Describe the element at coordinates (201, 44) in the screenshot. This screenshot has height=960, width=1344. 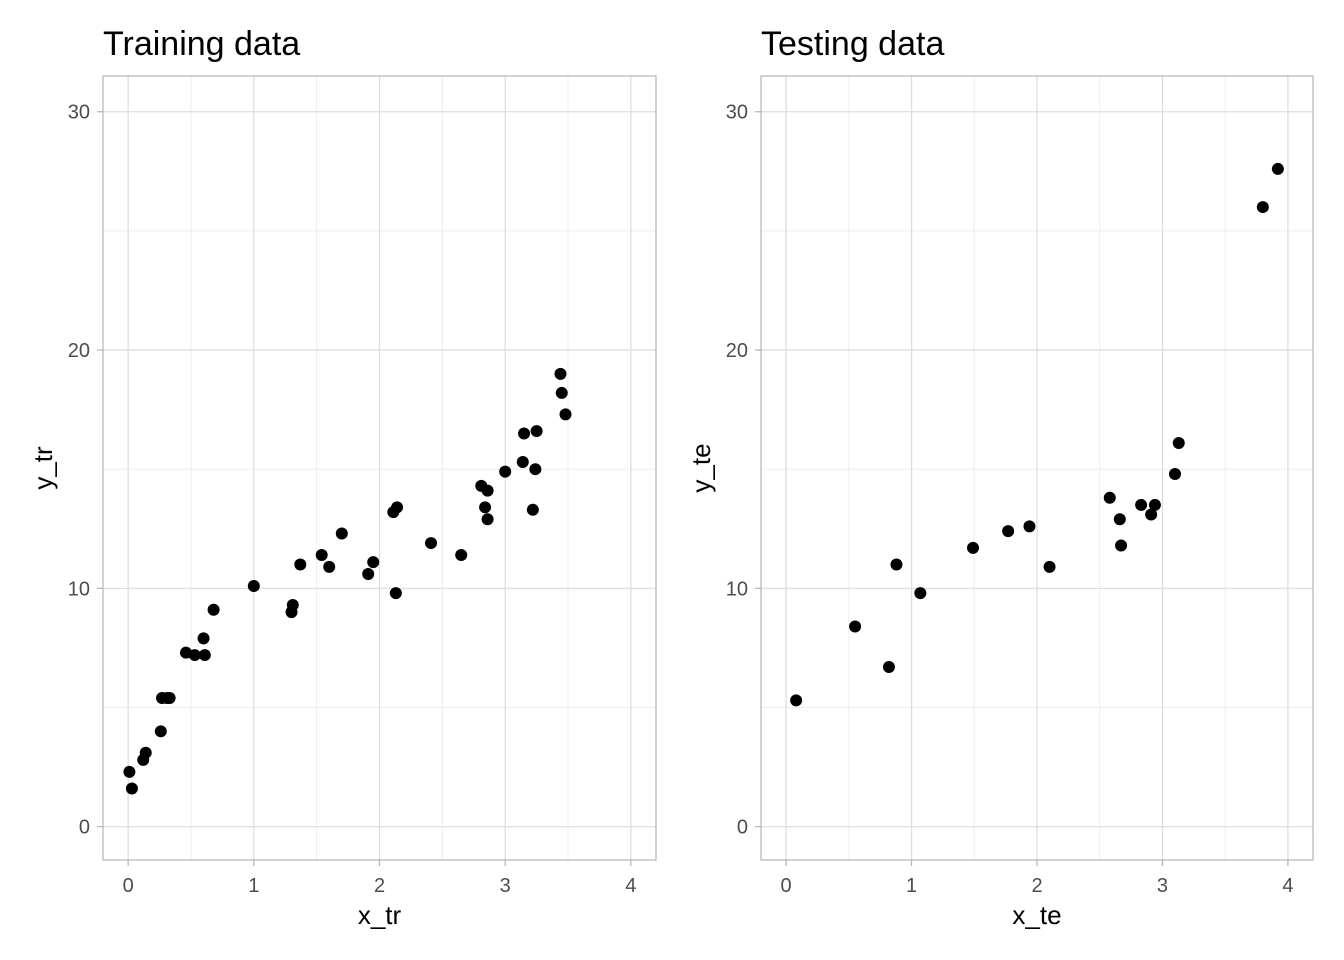
I see `training-chart-title: Training data` at that location.